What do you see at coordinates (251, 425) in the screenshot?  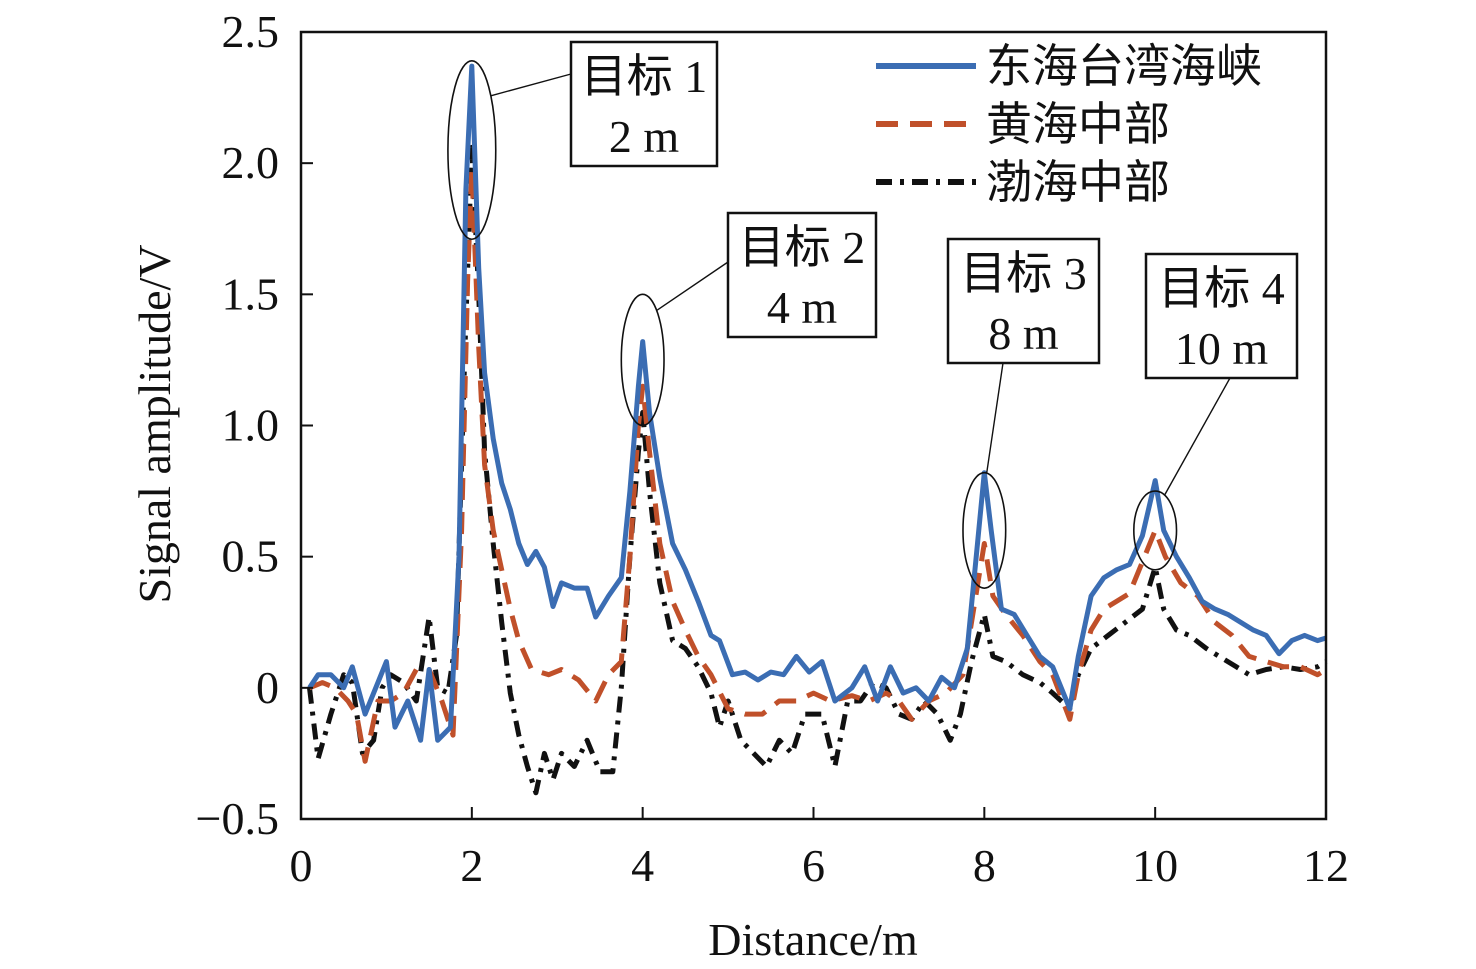 I see `y-tick-label: 1.0` at bounding box center [251, 425].